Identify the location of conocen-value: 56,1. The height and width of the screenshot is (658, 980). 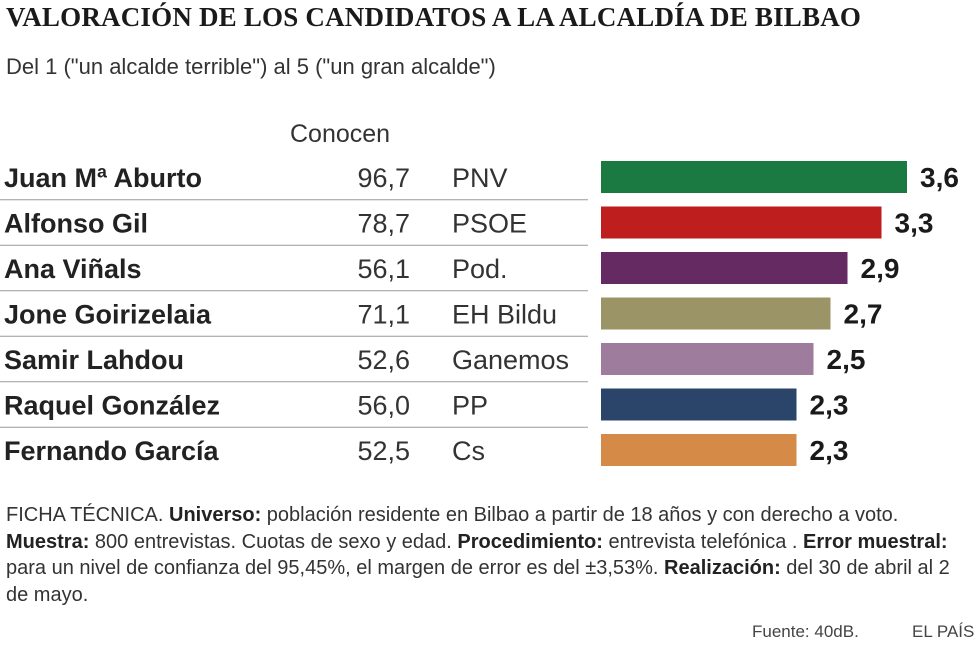
(383, 269).